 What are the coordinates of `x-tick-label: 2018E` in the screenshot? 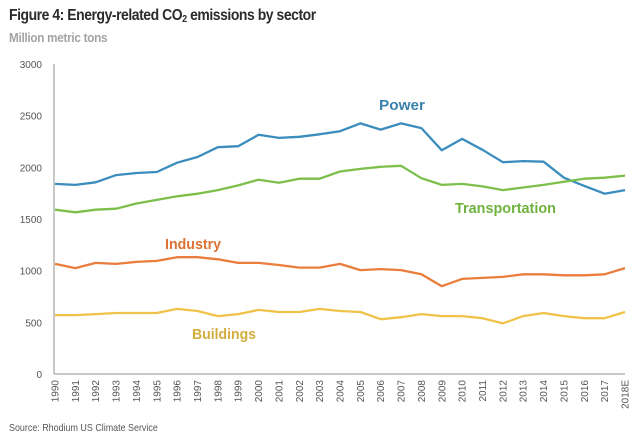 It's located at (626, 394).